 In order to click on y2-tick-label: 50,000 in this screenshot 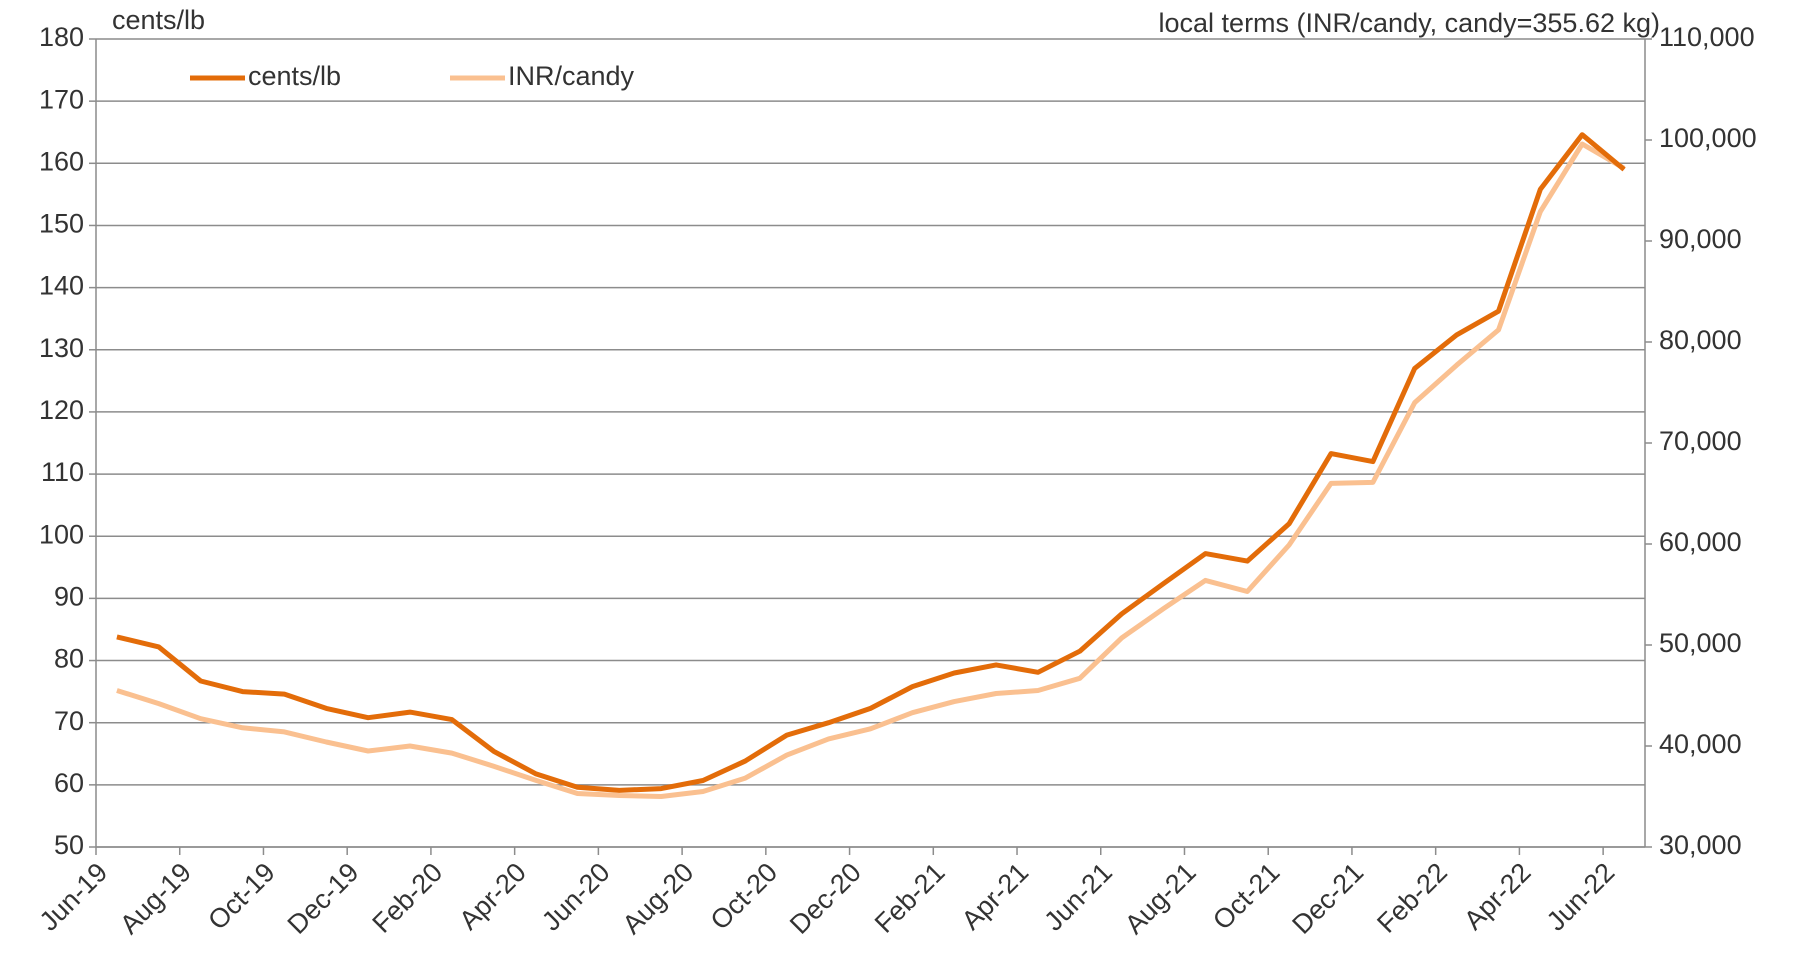, I will do `click(1700, 643)`.